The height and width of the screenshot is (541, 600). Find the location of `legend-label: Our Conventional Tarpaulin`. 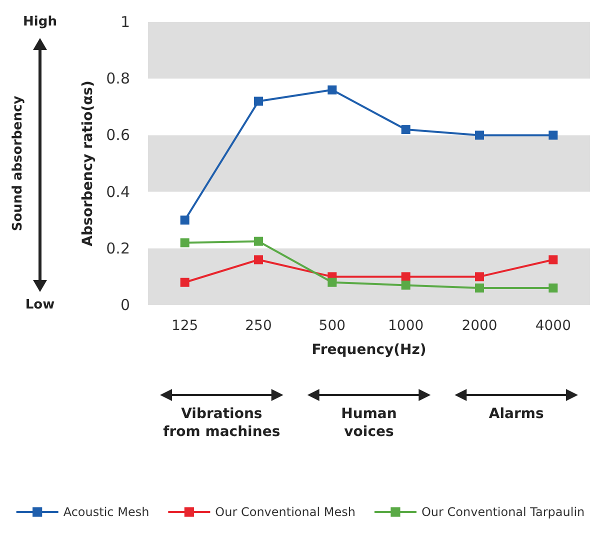

legend-label: Our Conventional Tarpaulin is located at coordinates (503, 512).